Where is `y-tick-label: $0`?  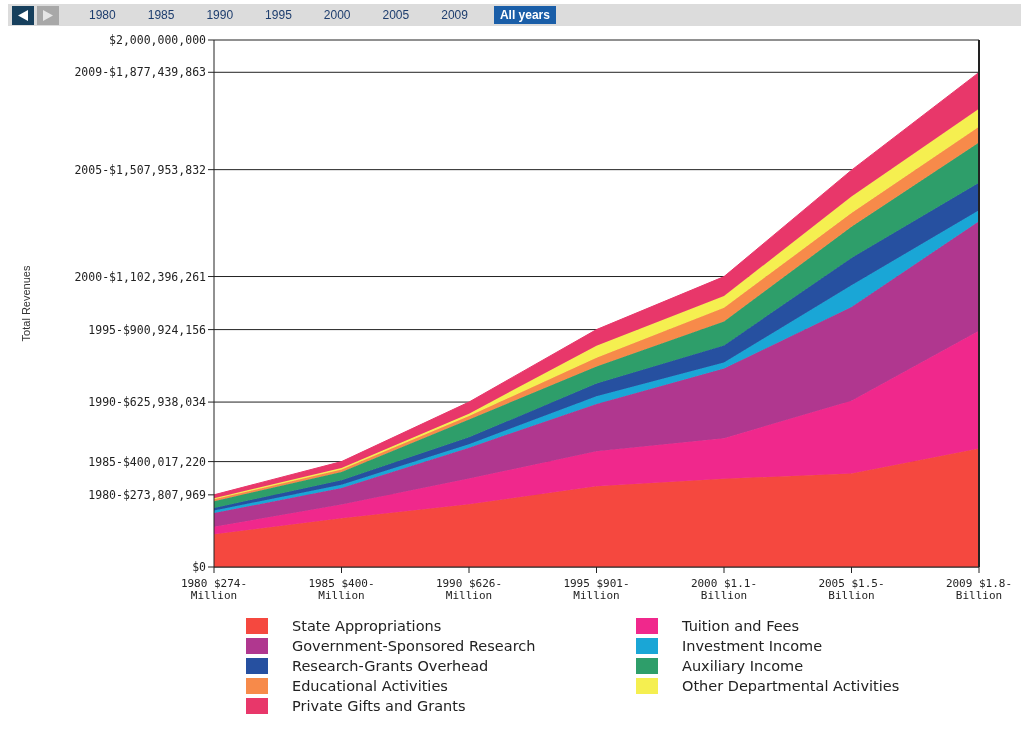 y-tick-label: $0 is located at coordinates (199, 567).